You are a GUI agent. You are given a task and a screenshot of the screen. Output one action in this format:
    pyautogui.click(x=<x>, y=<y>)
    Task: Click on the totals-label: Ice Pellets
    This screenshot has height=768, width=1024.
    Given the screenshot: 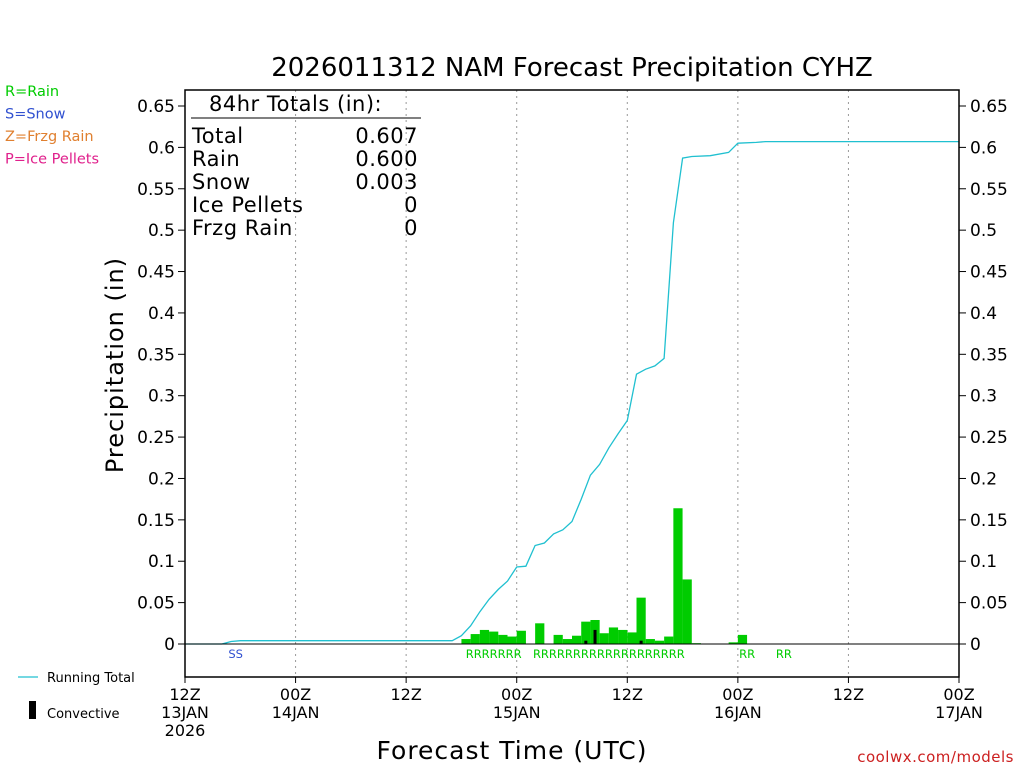 What is the action you would take?
    pyautogui.click(x=247, y=205)
    